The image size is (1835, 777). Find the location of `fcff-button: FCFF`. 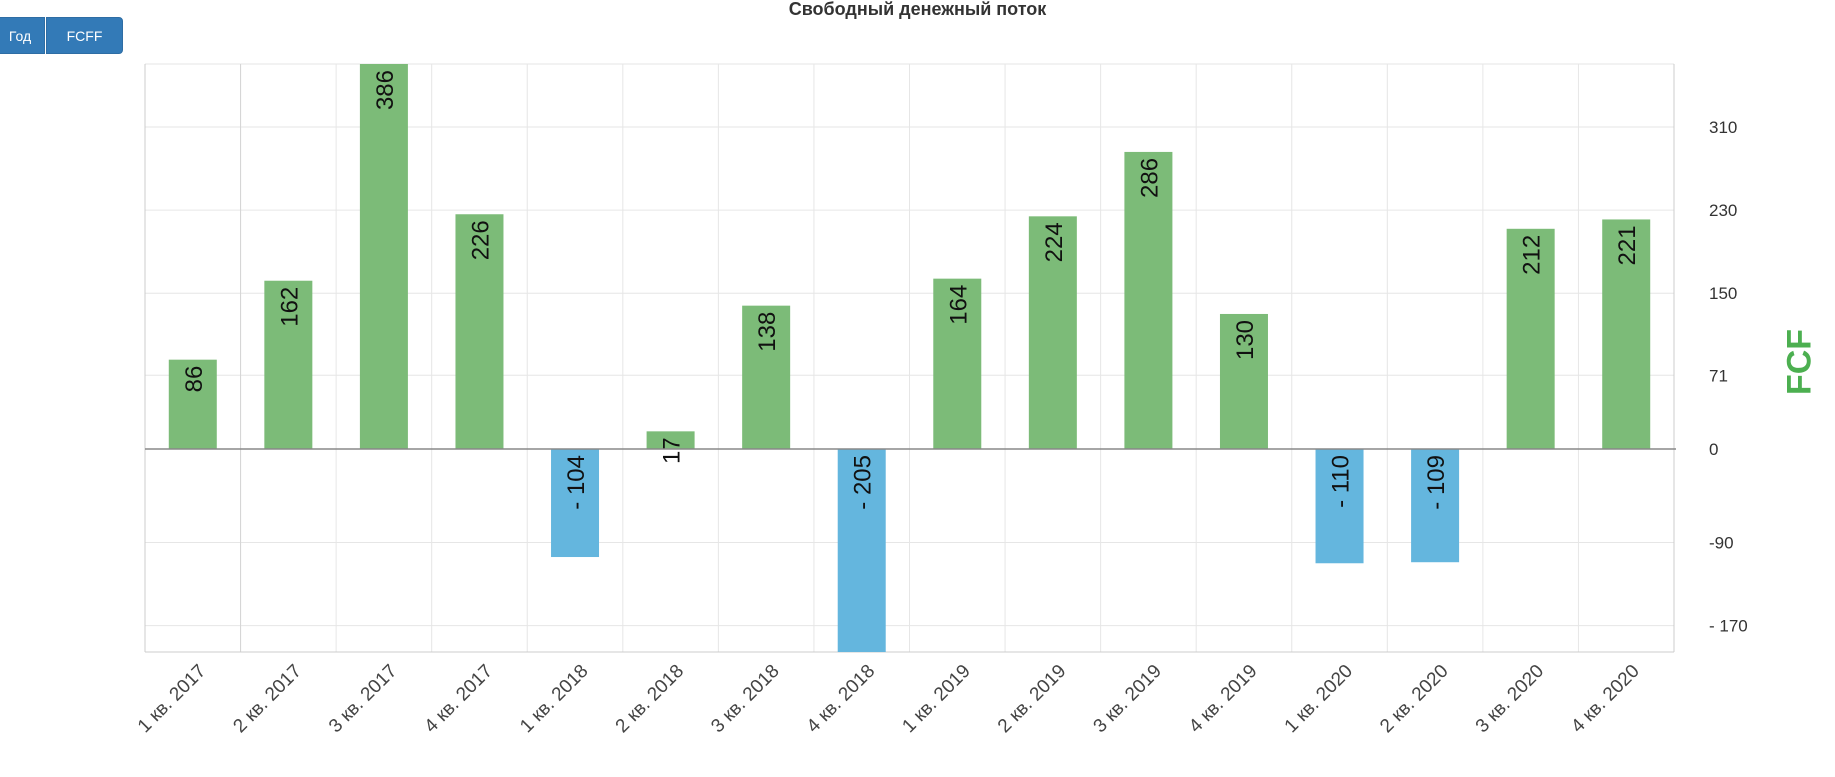

fcff-button: FCFF is located at coordinates (84, 35).